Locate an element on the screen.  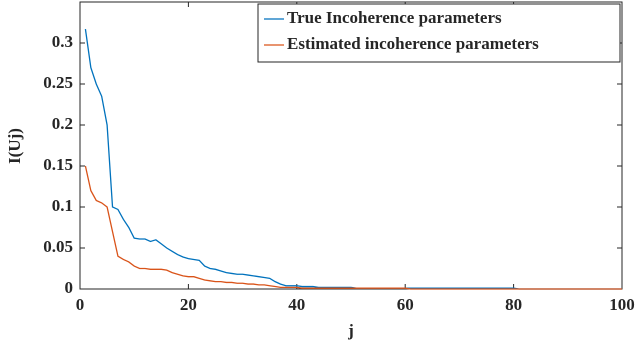
x-axis-label: j is located at coordinates (350, 330).